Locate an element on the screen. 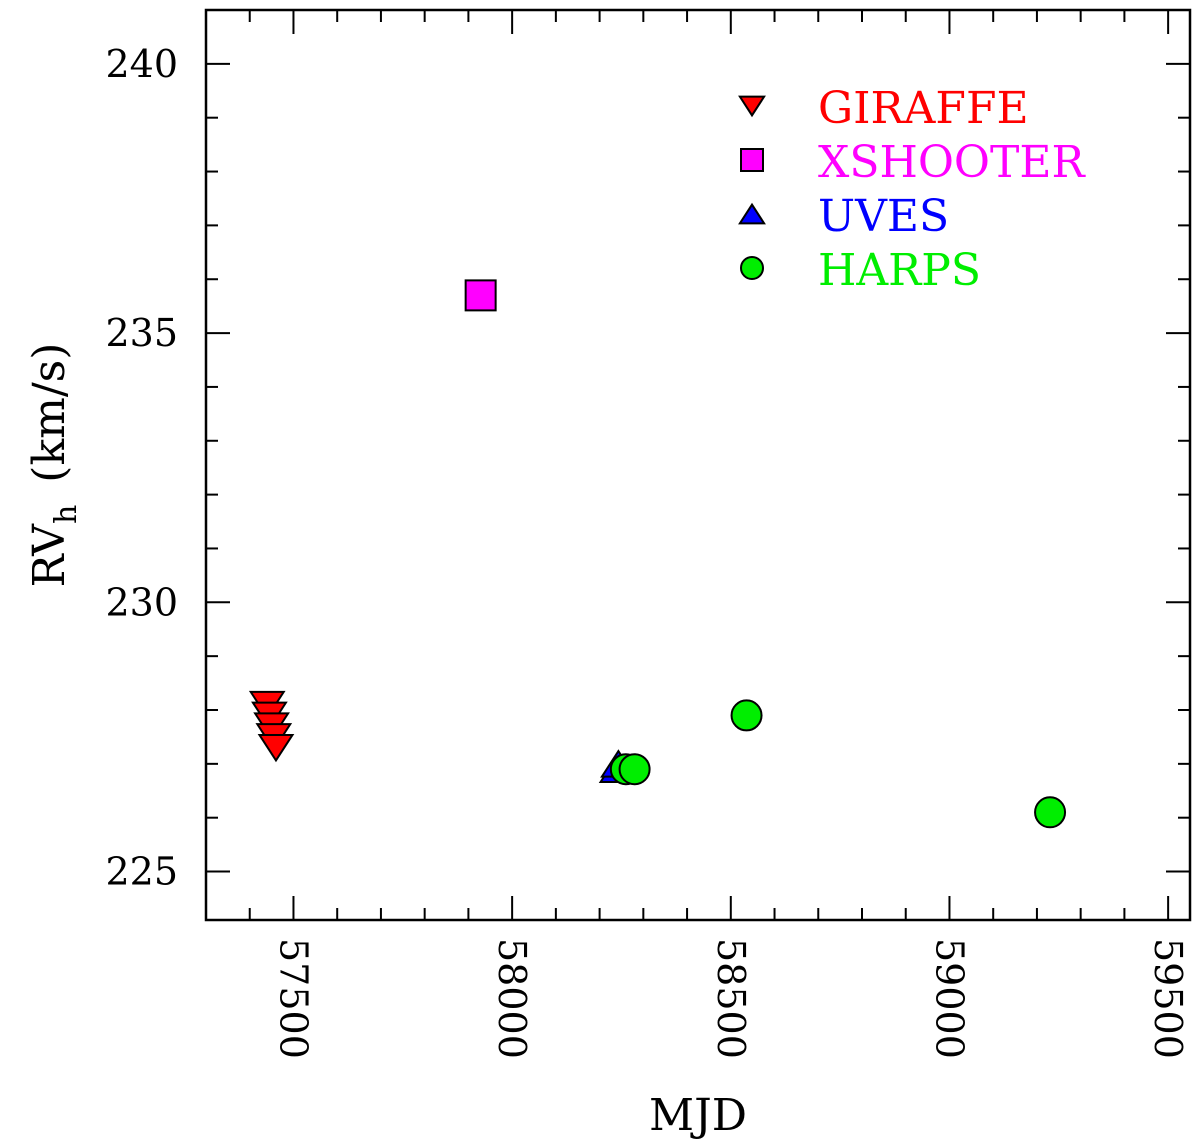 This screenshot has width=1200, height=1146. x-tick-label: 58500 is located at coordinates (731, 998).